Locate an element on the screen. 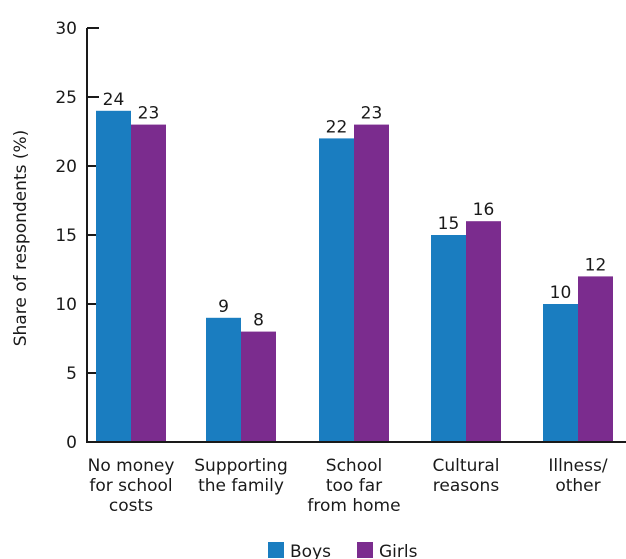 This screenshot has height=559, width=626. y-tick-label: 5 is located at coordinates (71, 374).